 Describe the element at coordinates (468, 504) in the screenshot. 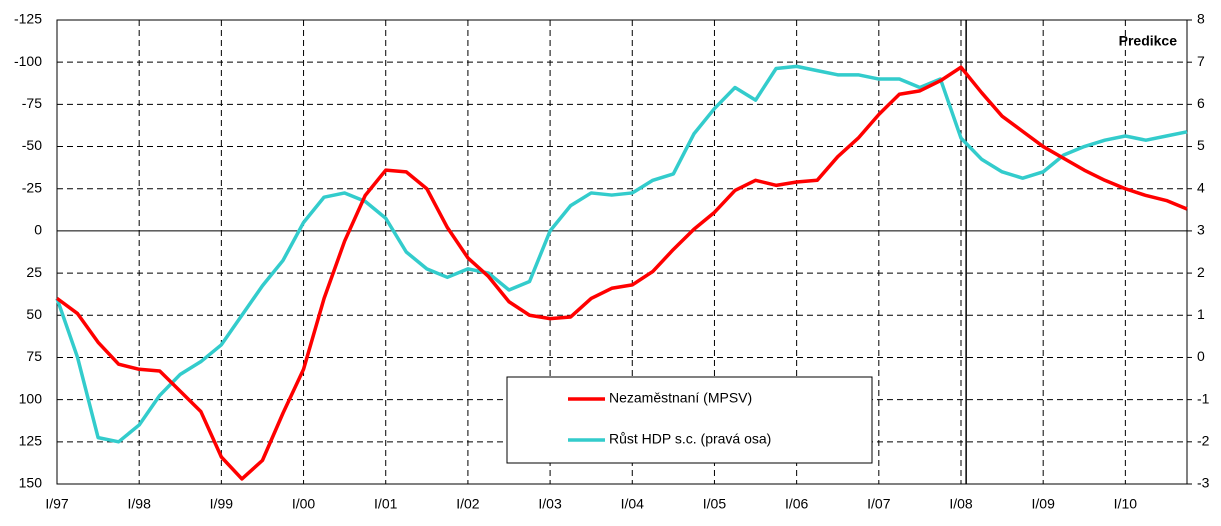

I see `x-tick-label: I/02` at that location.